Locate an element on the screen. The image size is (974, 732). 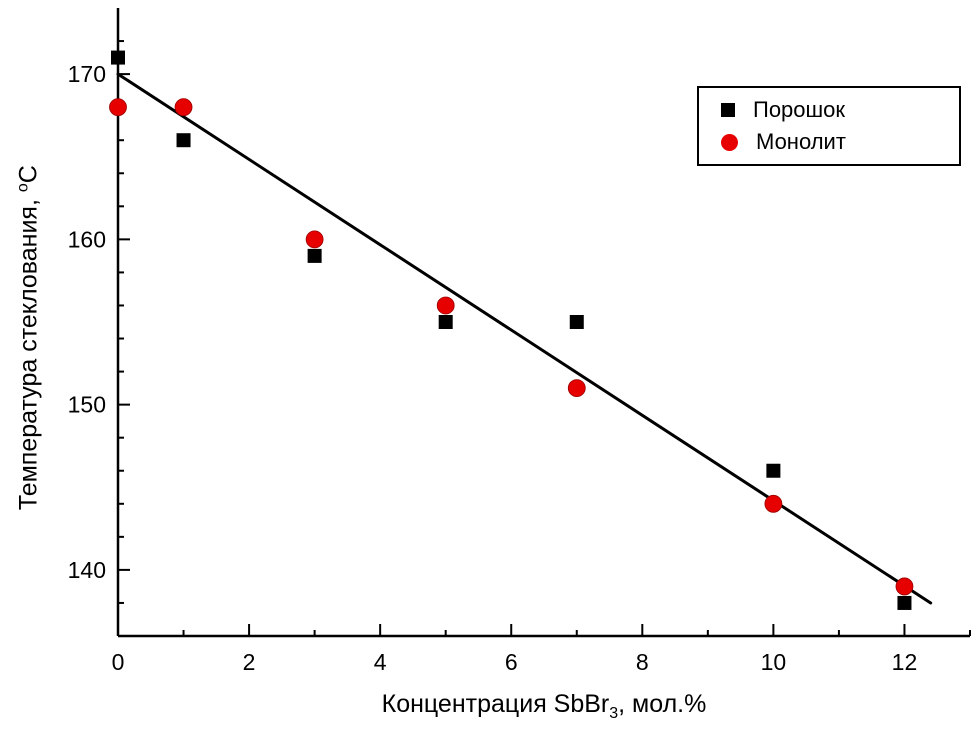
svg-text: 140 is located at coordinates (87, 570).